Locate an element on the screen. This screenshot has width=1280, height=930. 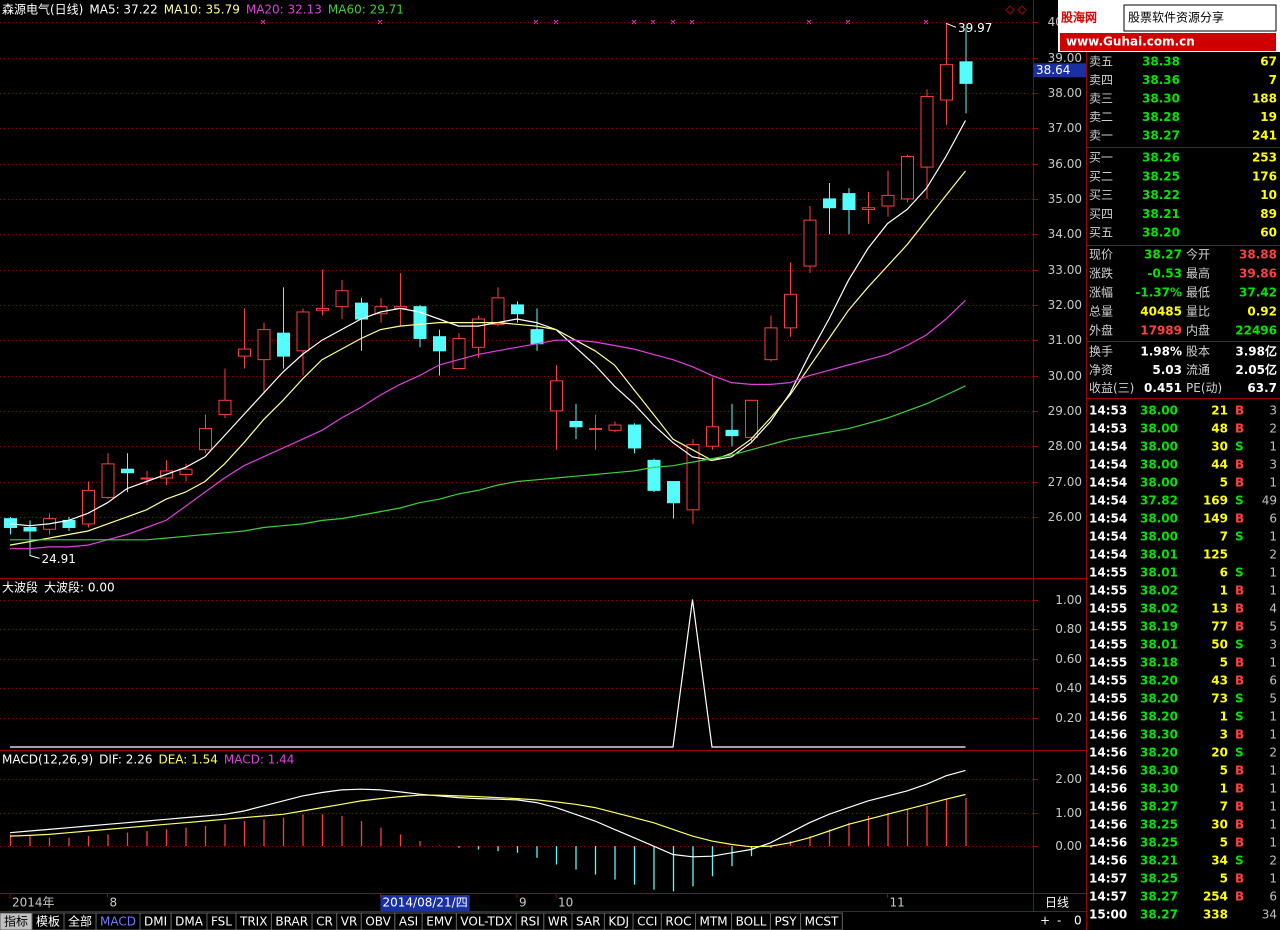
tab: SAR is located at coordinates (588, 922).